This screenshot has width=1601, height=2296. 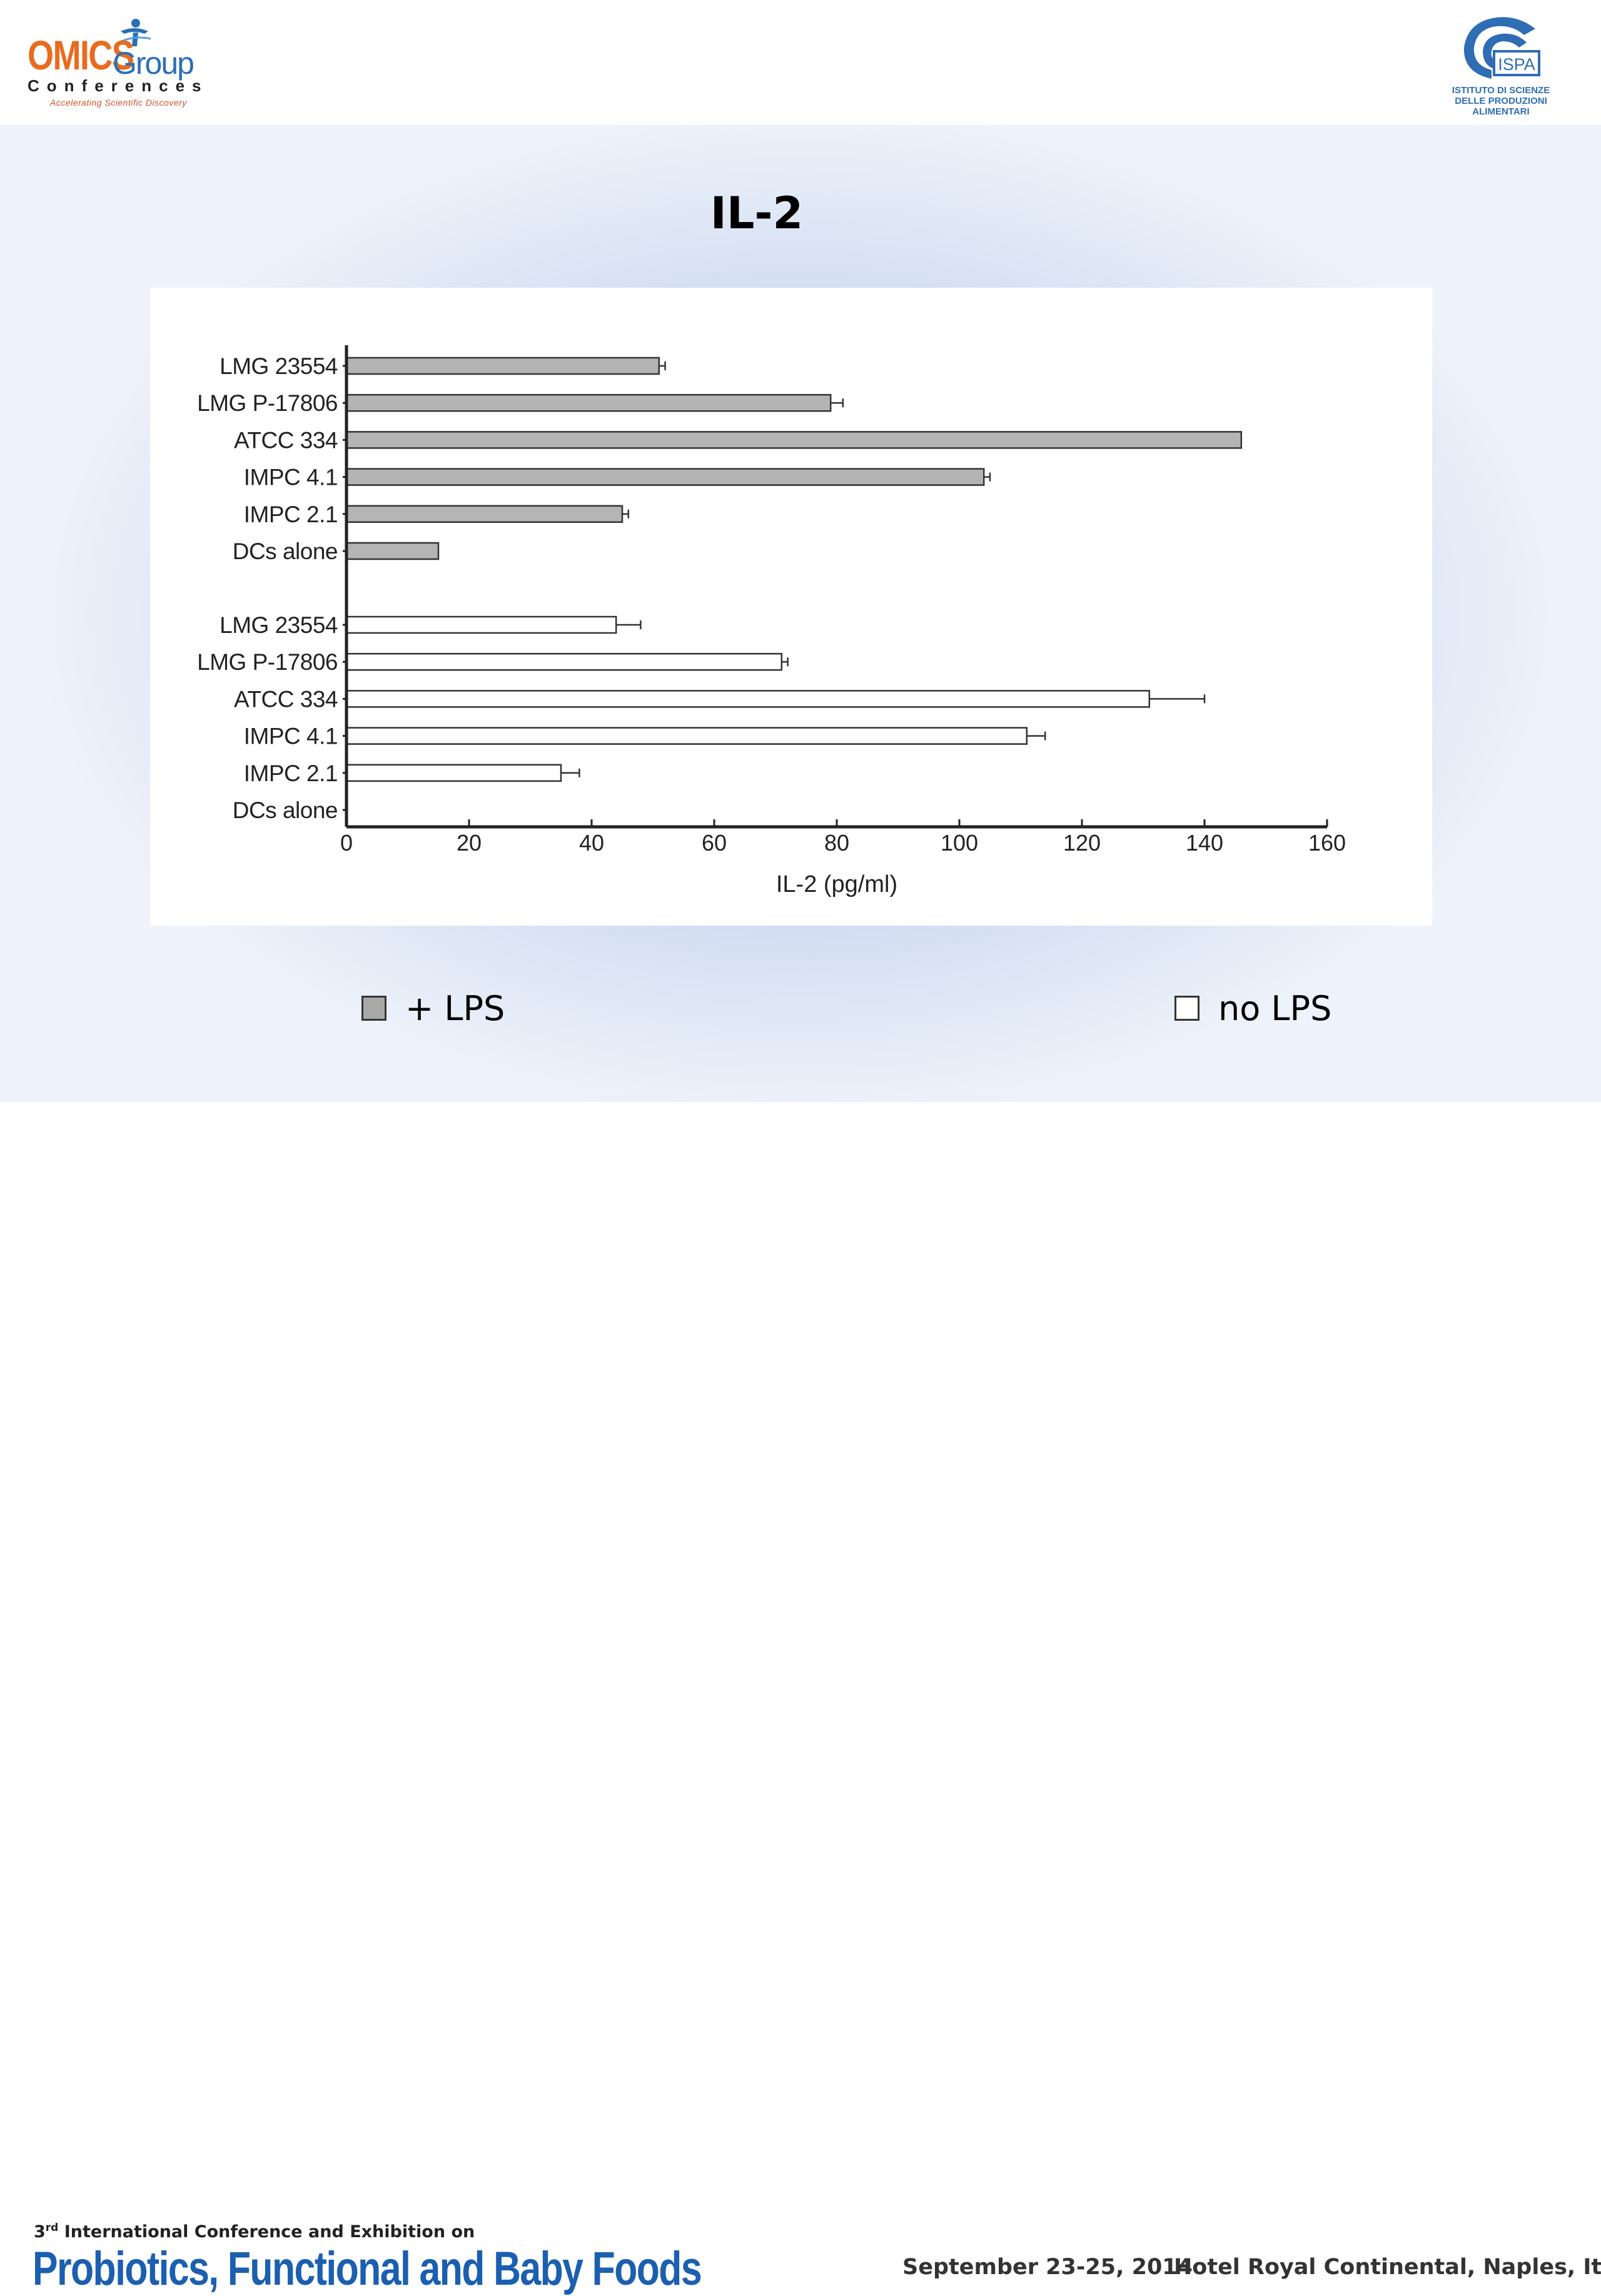 What do you see at coordinates (134, 32) in the screenshot?
I see `person-figure-icon` at bounding box center [134, 32].